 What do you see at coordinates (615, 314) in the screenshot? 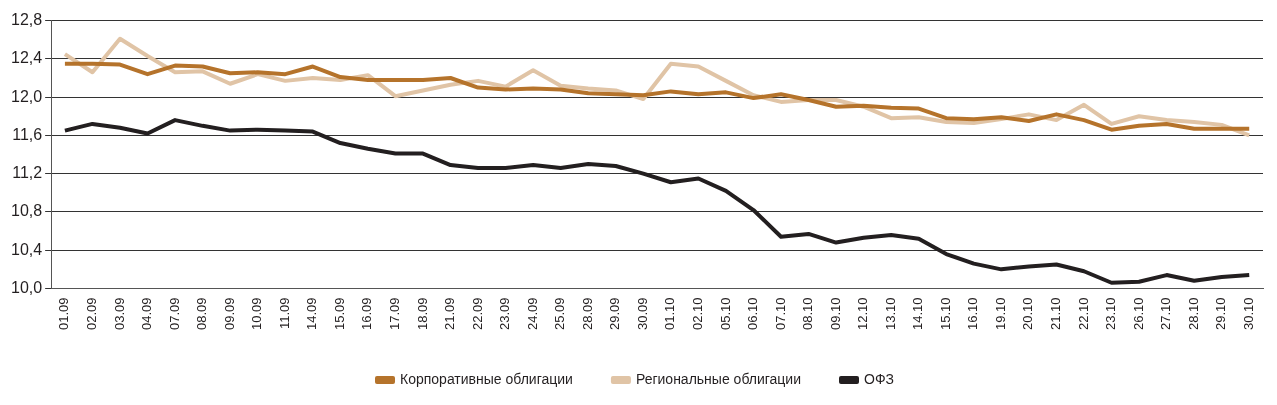
I see `x-tick-label: 29.09` at bounding box center [615, 314].